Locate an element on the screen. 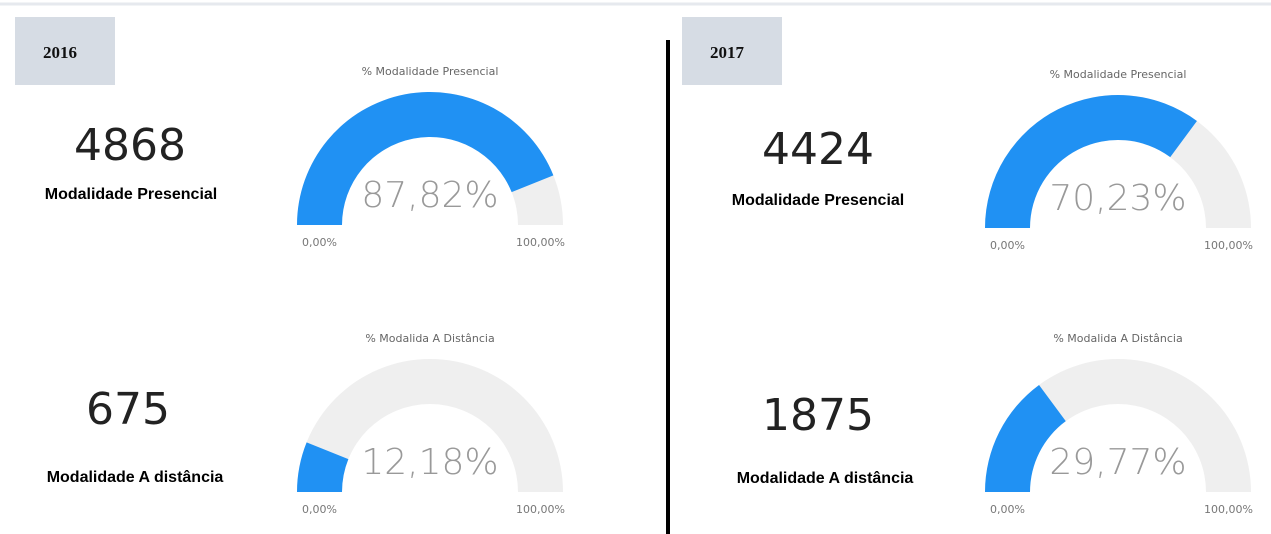  kpi-value: 675 is located at coordinates (128, 409).